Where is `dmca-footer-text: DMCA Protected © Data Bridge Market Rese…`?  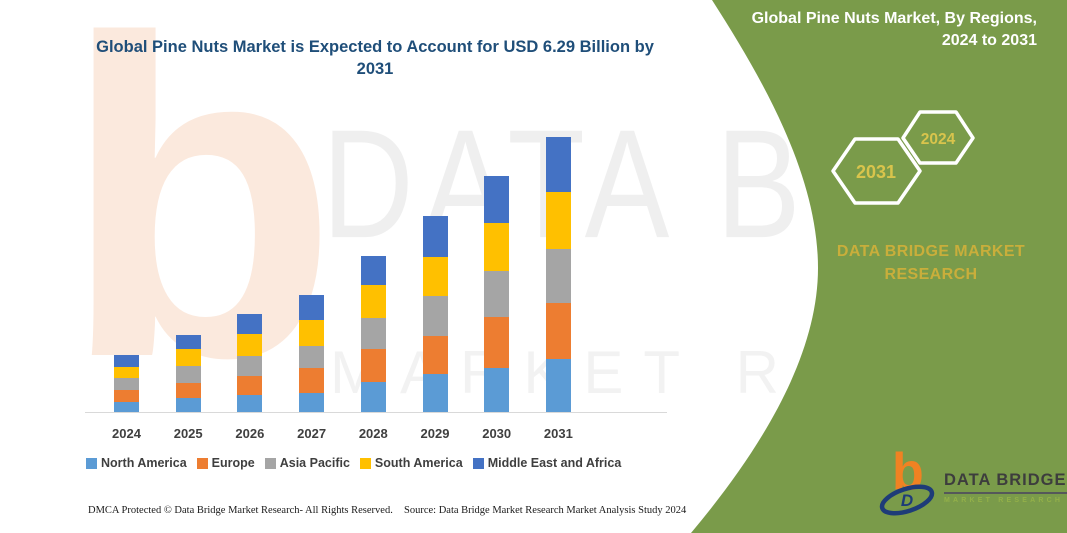 dmca-footer-text: DMCA Protected © Data Bridge Market Rese… is located at coordinates (240, 510).